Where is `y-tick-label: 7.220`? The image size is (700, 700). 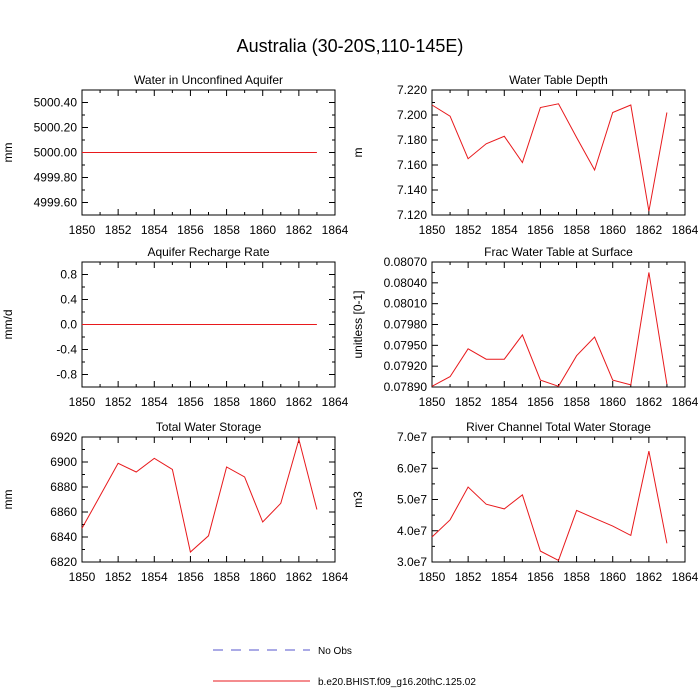 y-tick-label: 7.220 is located at coordinates (412, 90).